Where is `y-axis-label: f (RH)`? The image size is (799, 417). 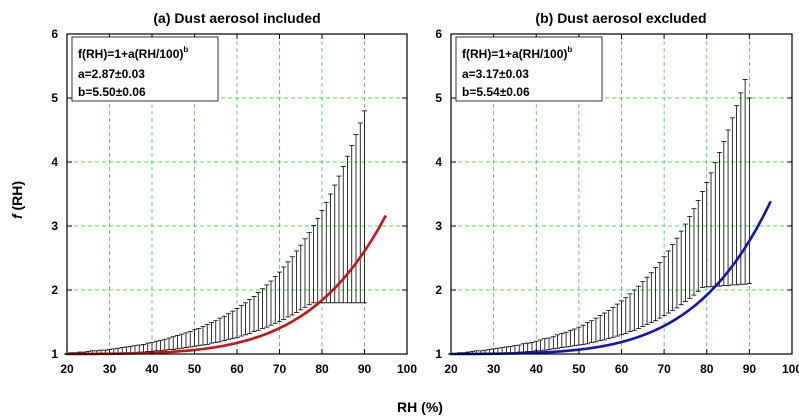
y-axis-label: f (RH) is located at coordinates (17, 200).